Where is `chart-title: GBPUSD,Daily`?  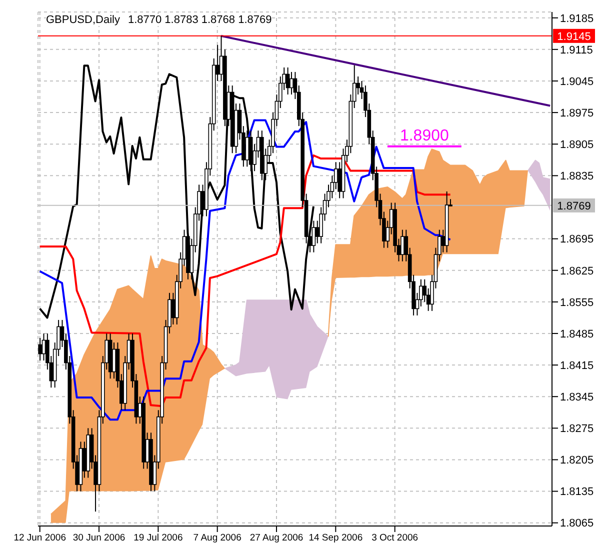 chart-title: GBPUSD,Daily is located at coordinates (83, 20).